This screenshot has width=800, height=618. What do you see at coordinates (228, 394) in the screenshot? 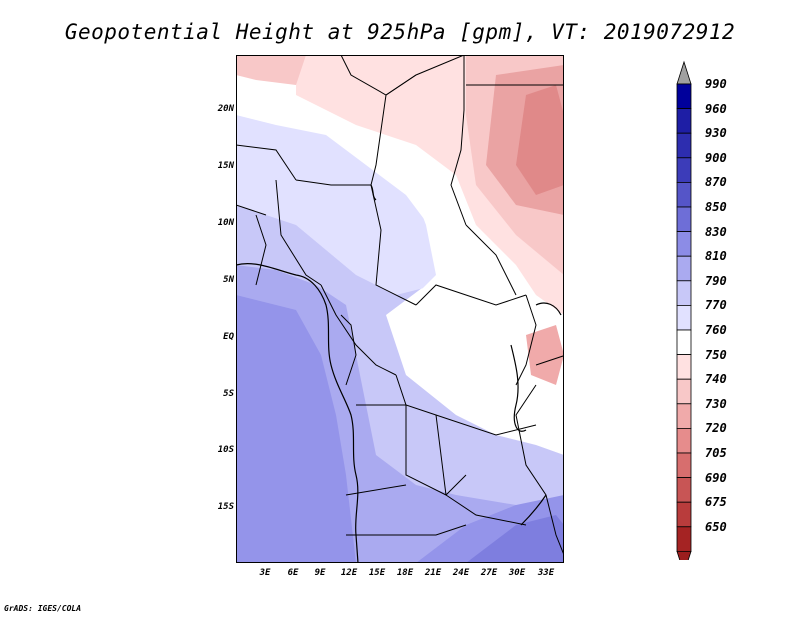
I see `lat-label-5s: 5S` at bounding box center [228, 394].